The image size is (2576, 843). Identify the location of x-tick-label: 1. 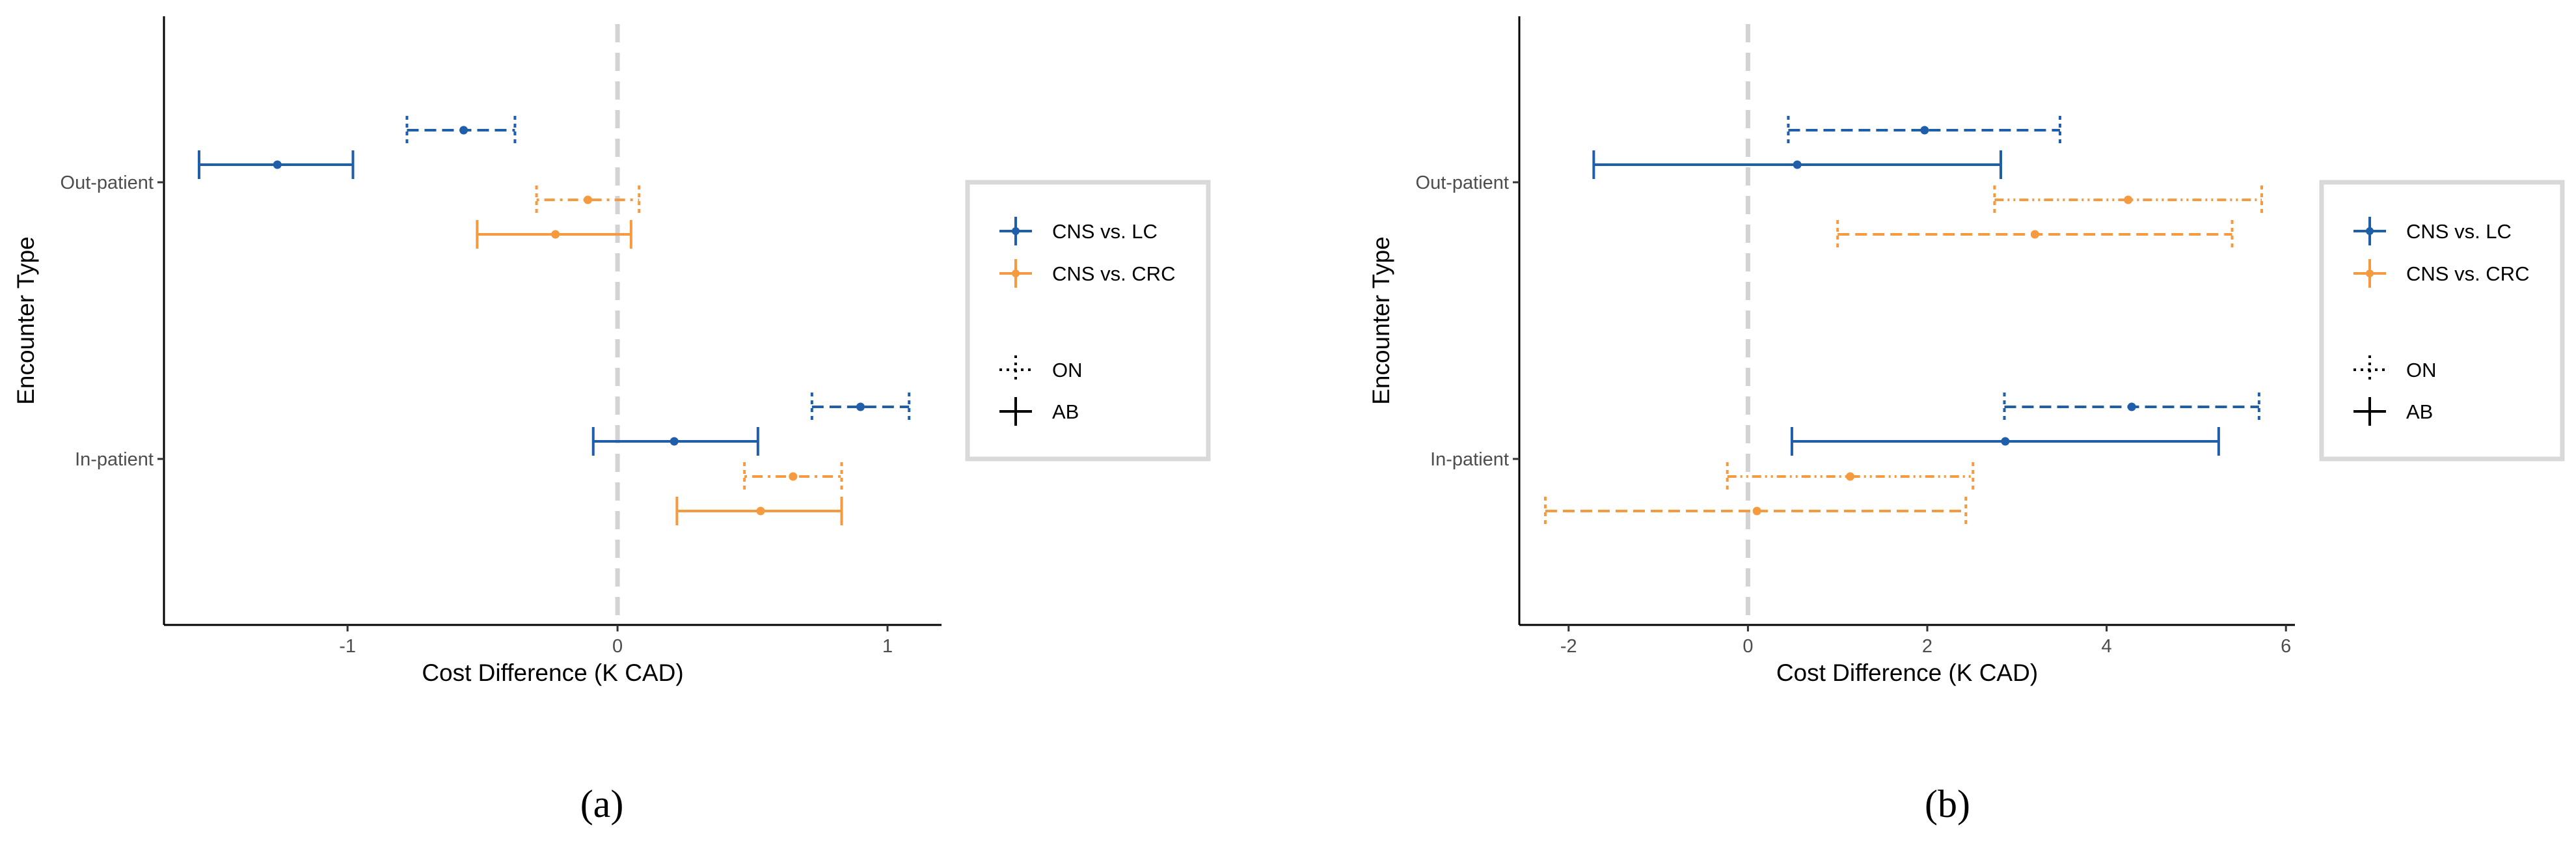
(888, 646).